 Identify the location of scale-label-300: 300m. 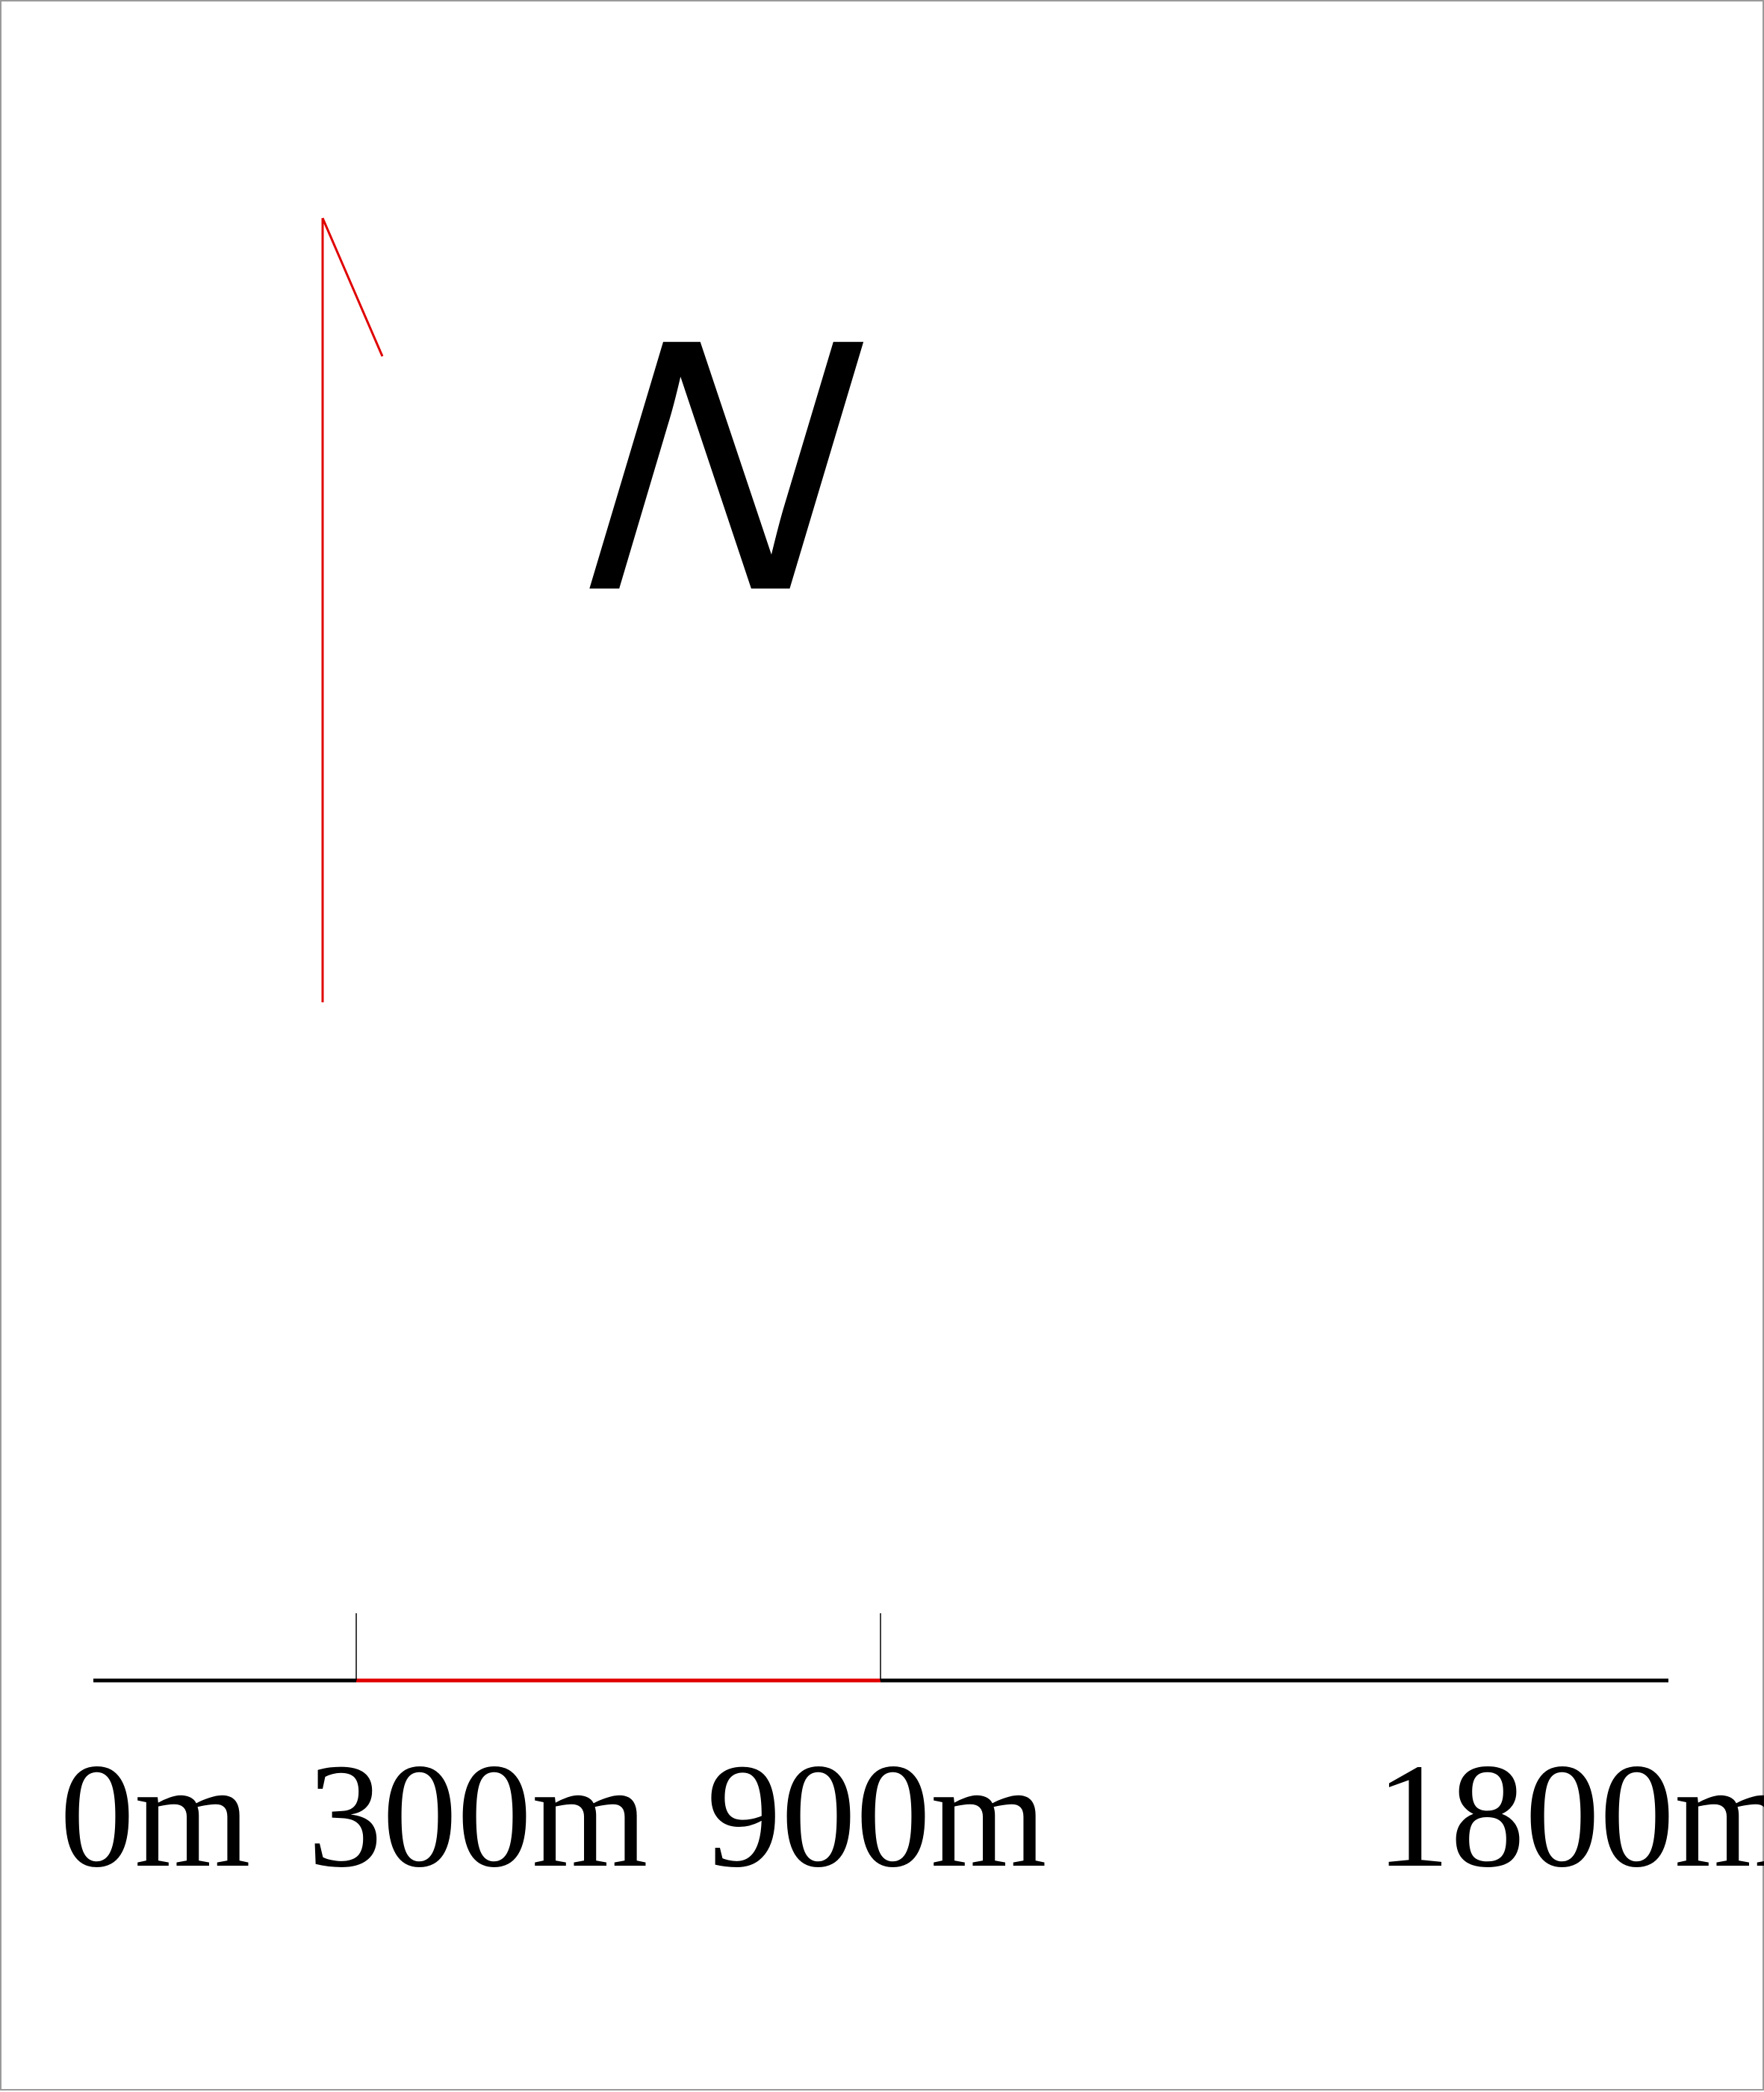
(478, 1816).